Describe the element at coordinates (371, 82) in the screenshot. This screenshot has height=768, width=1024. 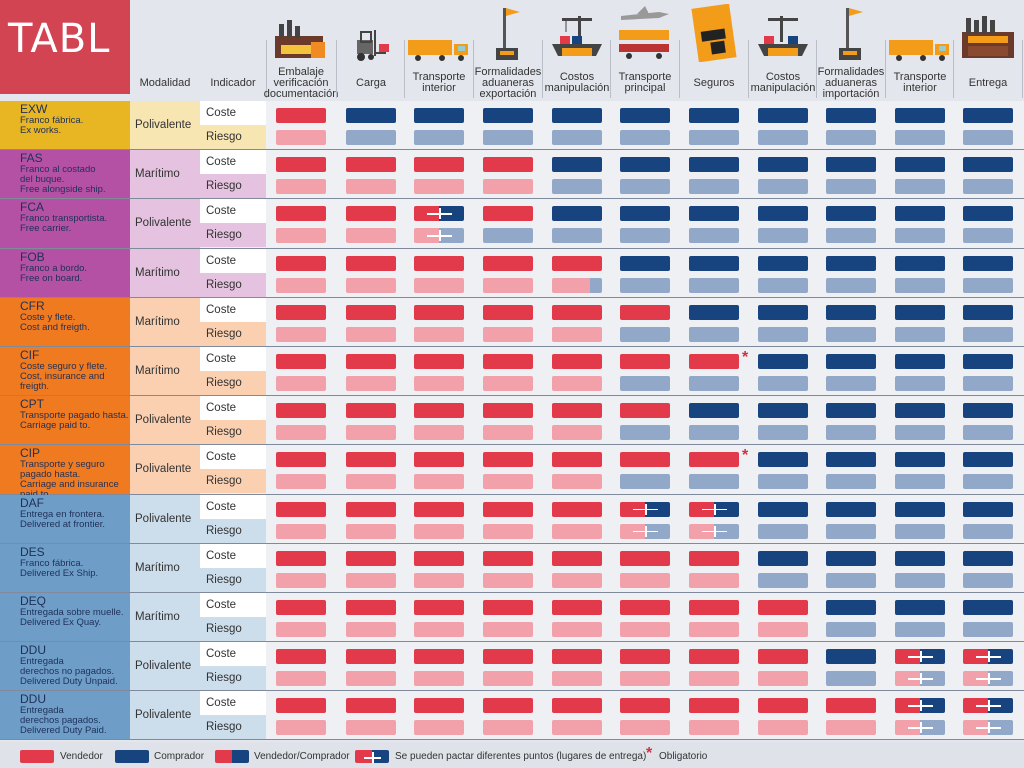
I see `stage-label-line: Carga` at that location.